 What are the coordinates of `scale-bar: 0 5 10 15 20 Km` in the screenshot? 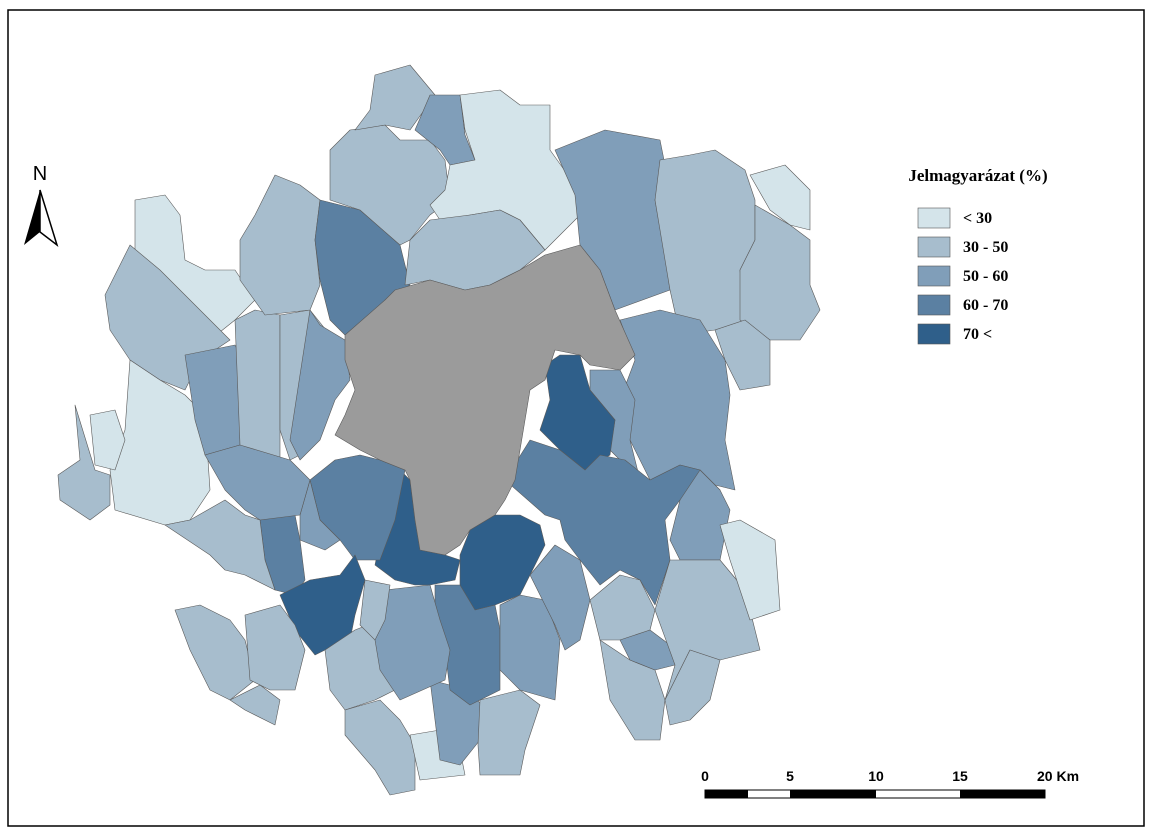 It's located at (890, 783).